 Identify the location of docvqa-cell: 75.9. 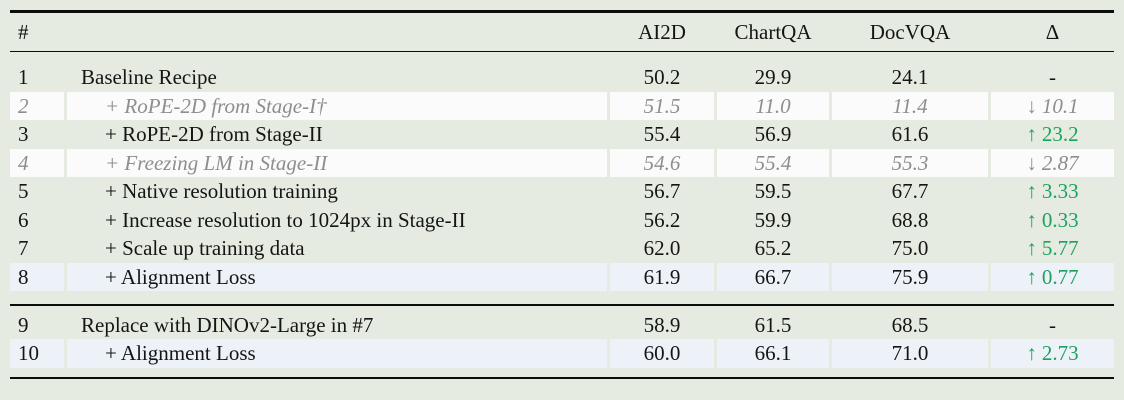
(910, 276).